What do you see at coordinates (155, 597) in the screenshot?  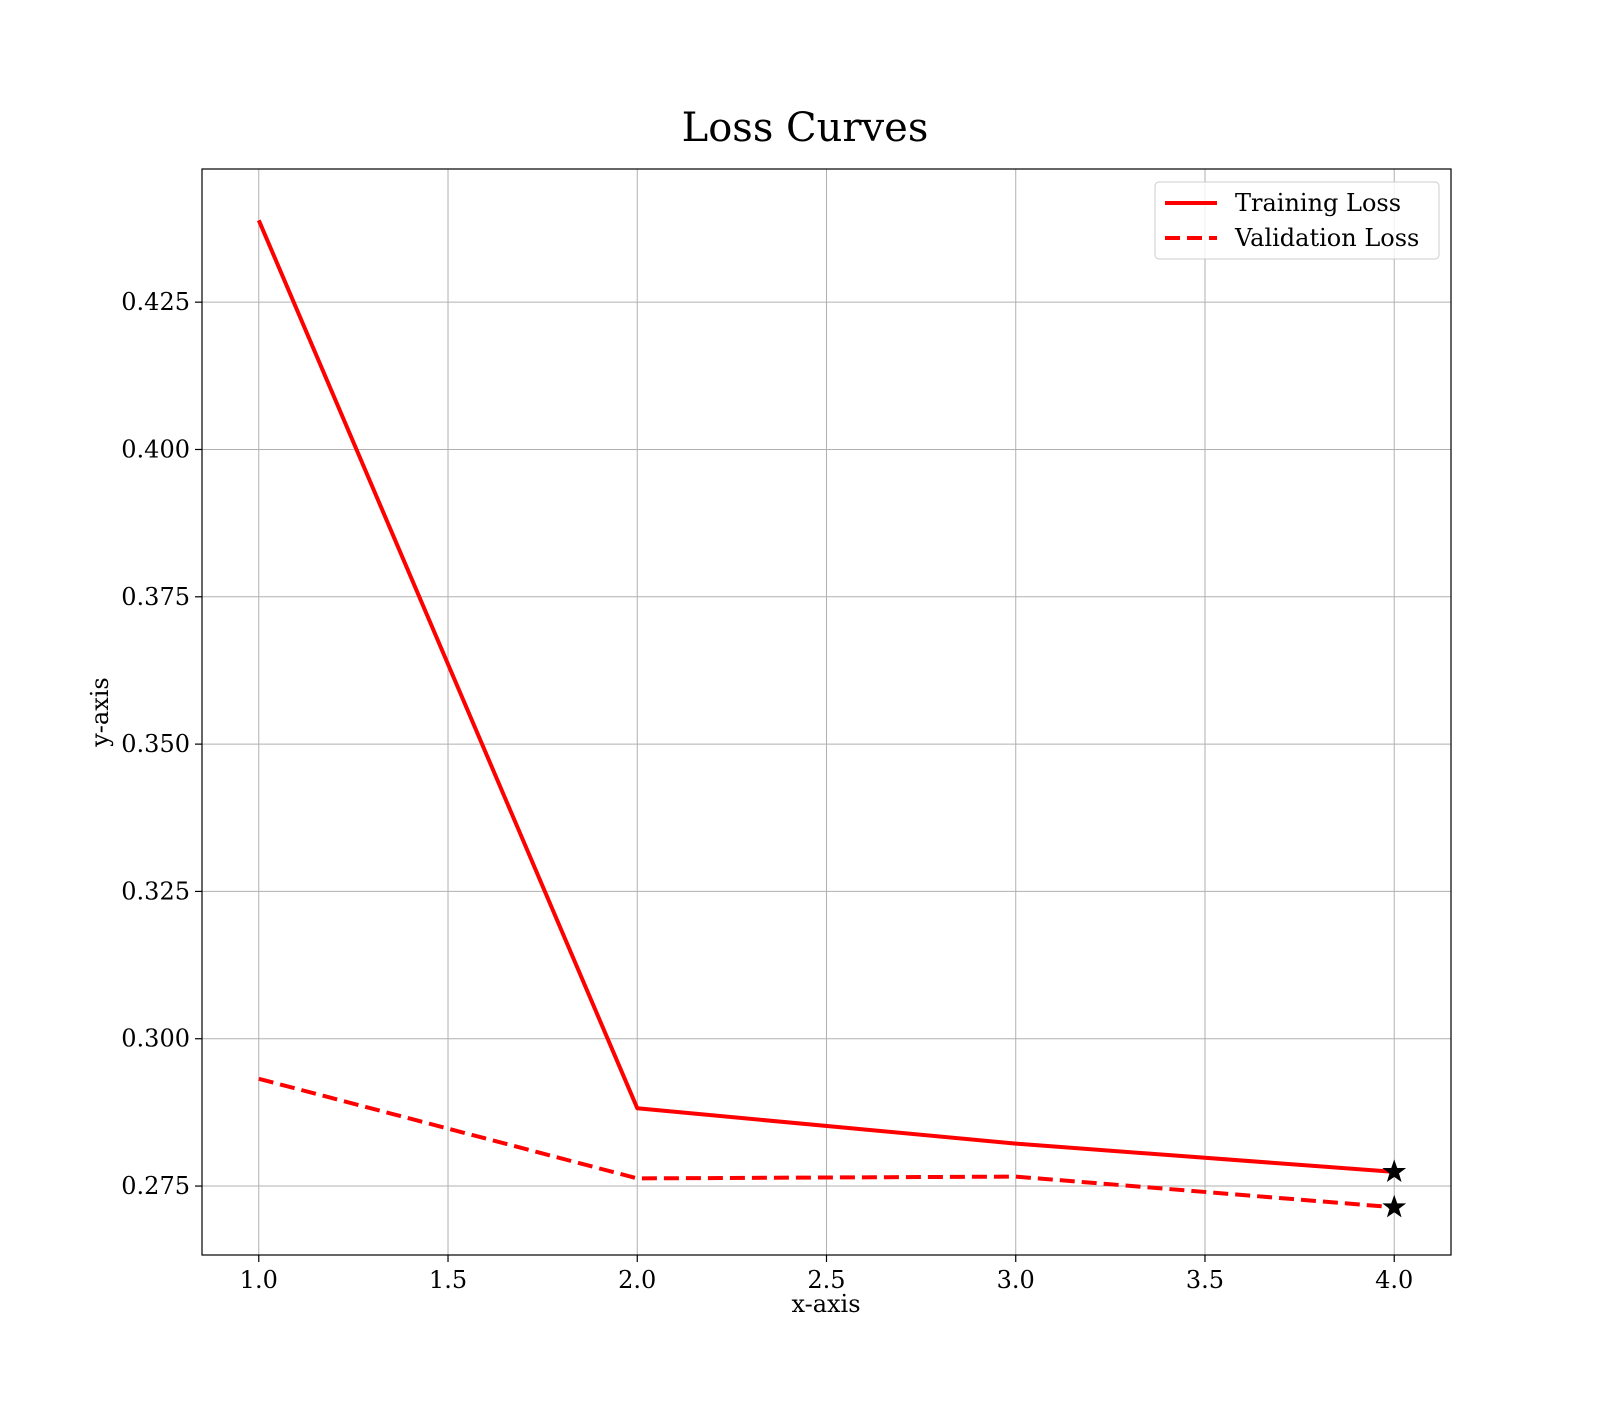 I see `y-tick-label: 0.375` at bounding box center [155, 597].